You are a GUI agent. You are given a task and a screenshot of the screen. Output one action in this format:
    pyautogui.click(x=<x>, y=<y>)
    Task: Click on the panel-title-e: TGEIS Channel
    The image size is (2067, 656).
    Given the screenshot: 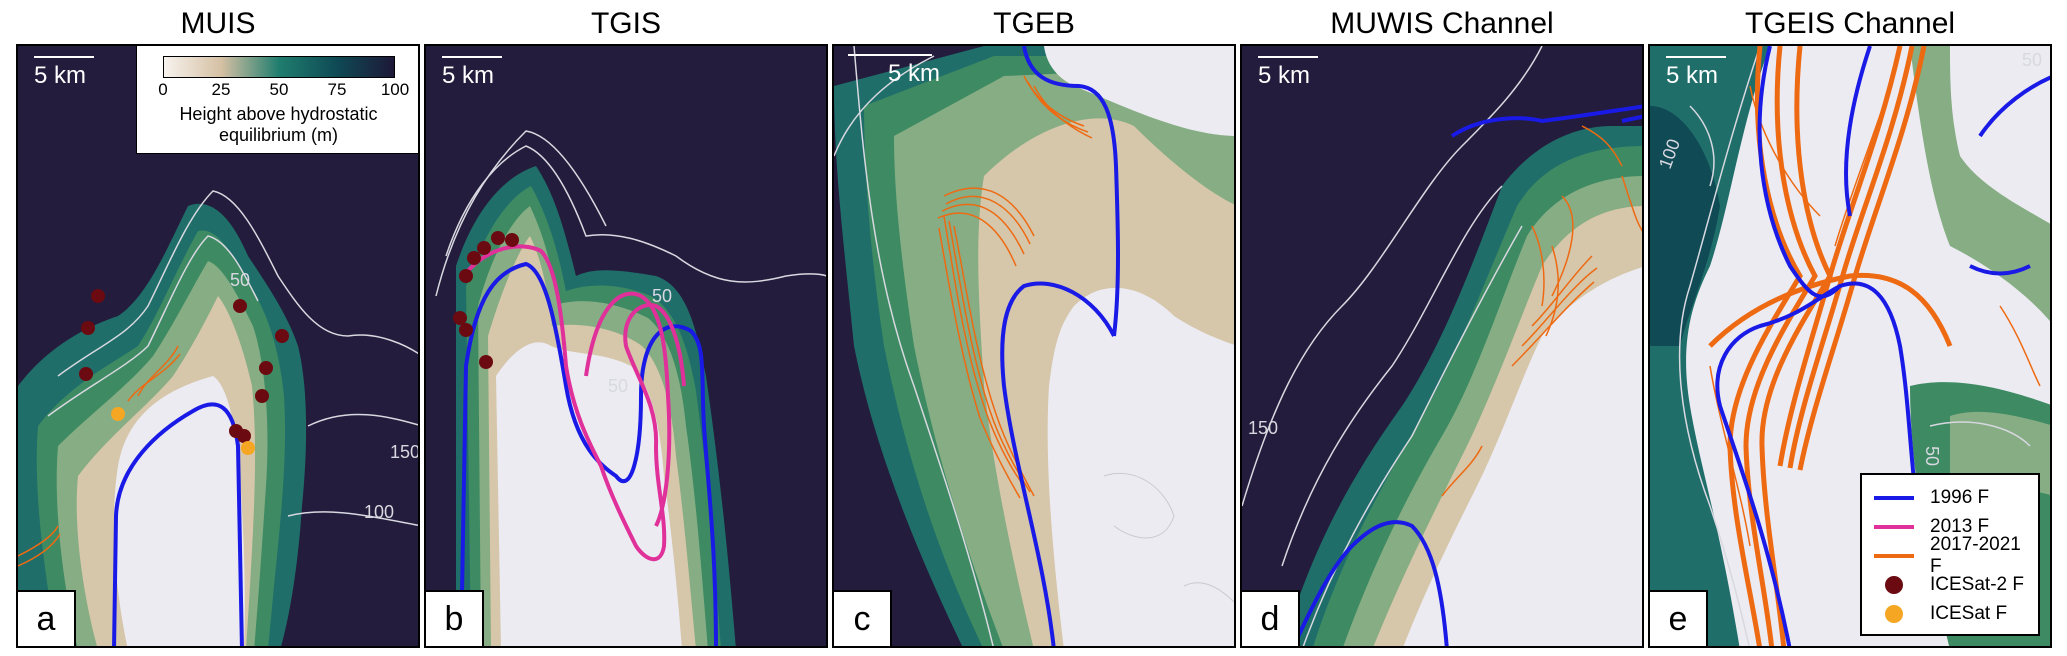 What is the action you would take?
    pyautogui.click(x=1850, y=23)
    